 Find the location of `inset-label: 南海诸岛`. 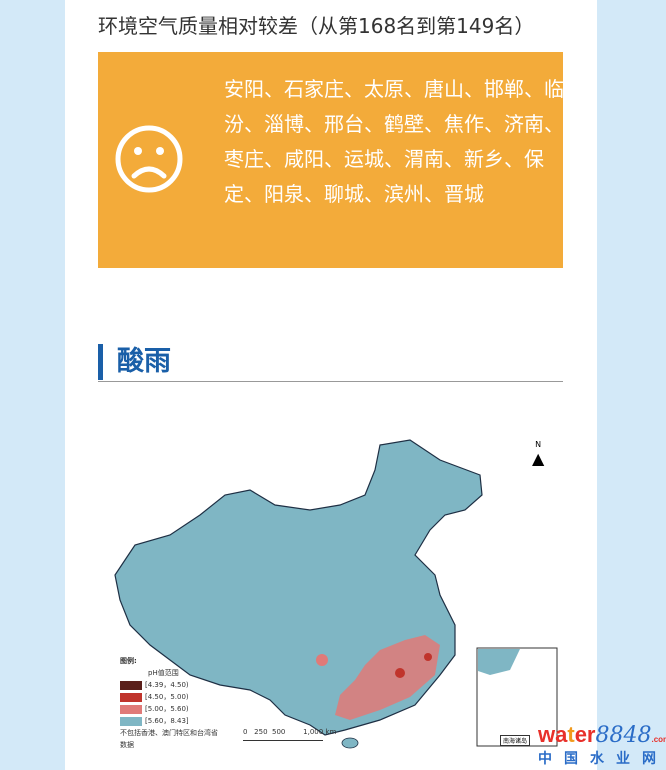

inset-label: 南海诸岛 is located at coordinates (515, 740).